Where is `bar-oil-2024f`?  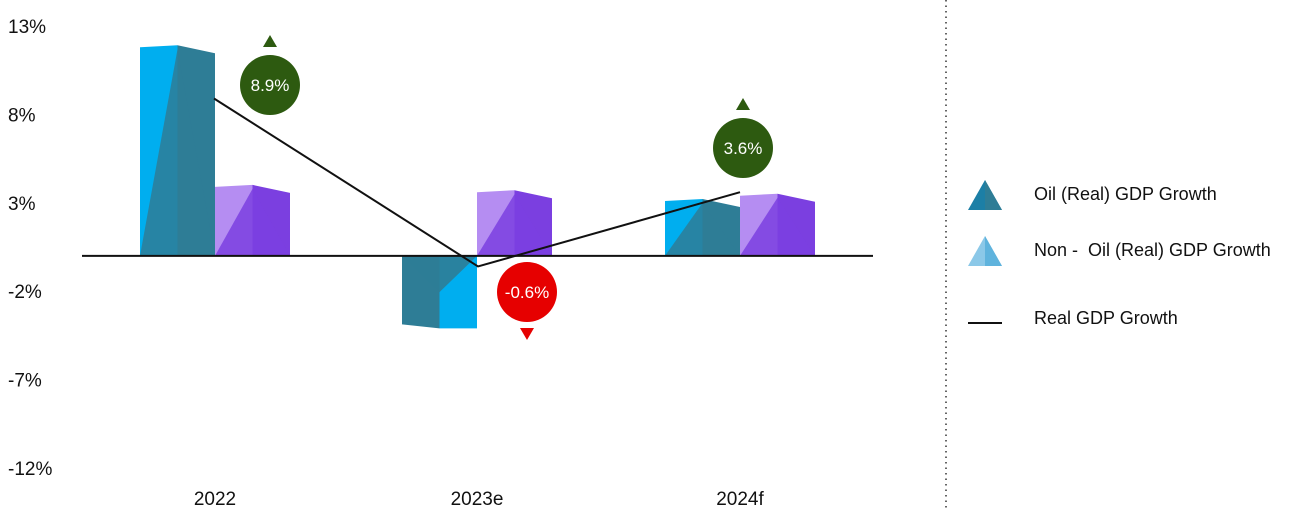 bar-oil-2024f is located at coordinates (702, 227).